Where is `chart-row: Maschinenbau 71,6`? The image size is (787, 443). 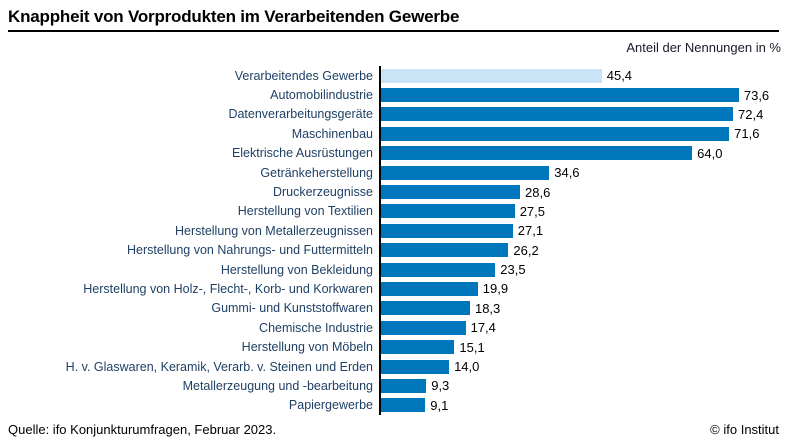 chart-row: Maschinenbau 71,6 is located at coordinates (393, 134).